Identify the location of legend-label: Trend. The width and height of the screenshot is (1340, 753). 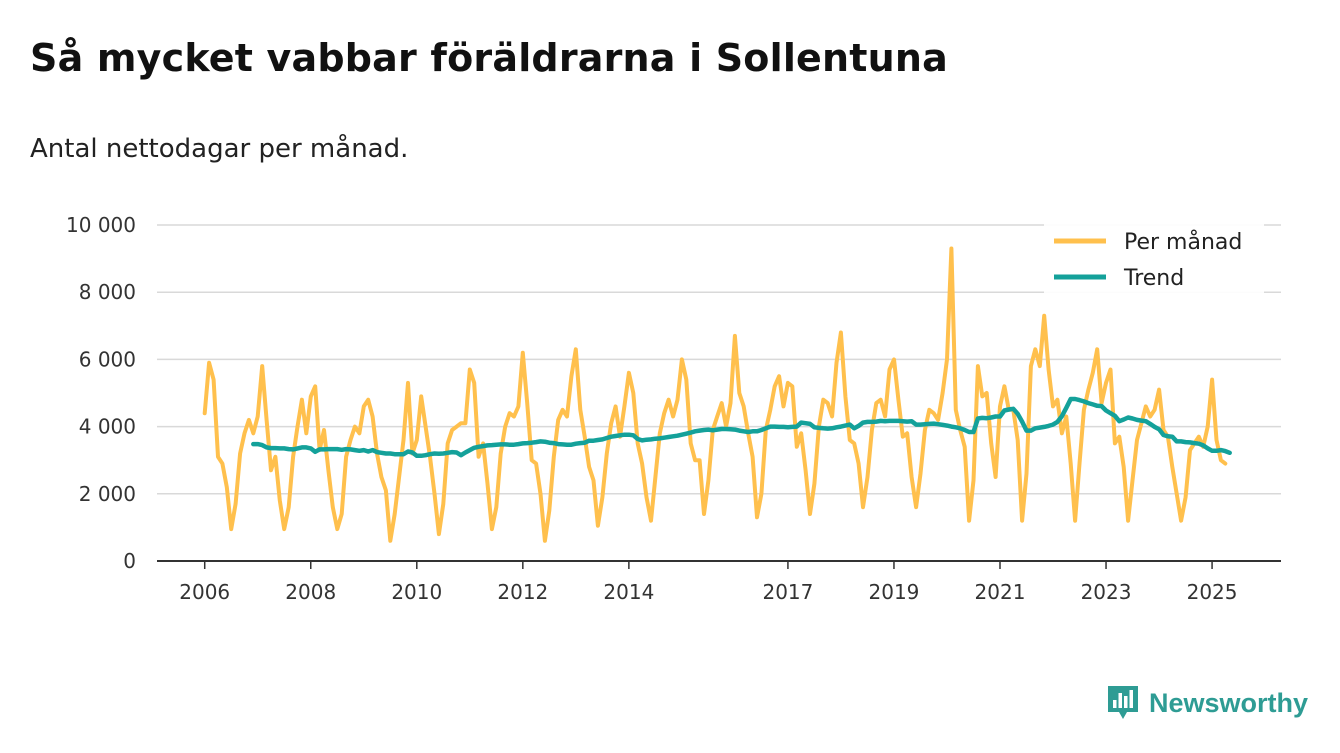
(1153, 278).